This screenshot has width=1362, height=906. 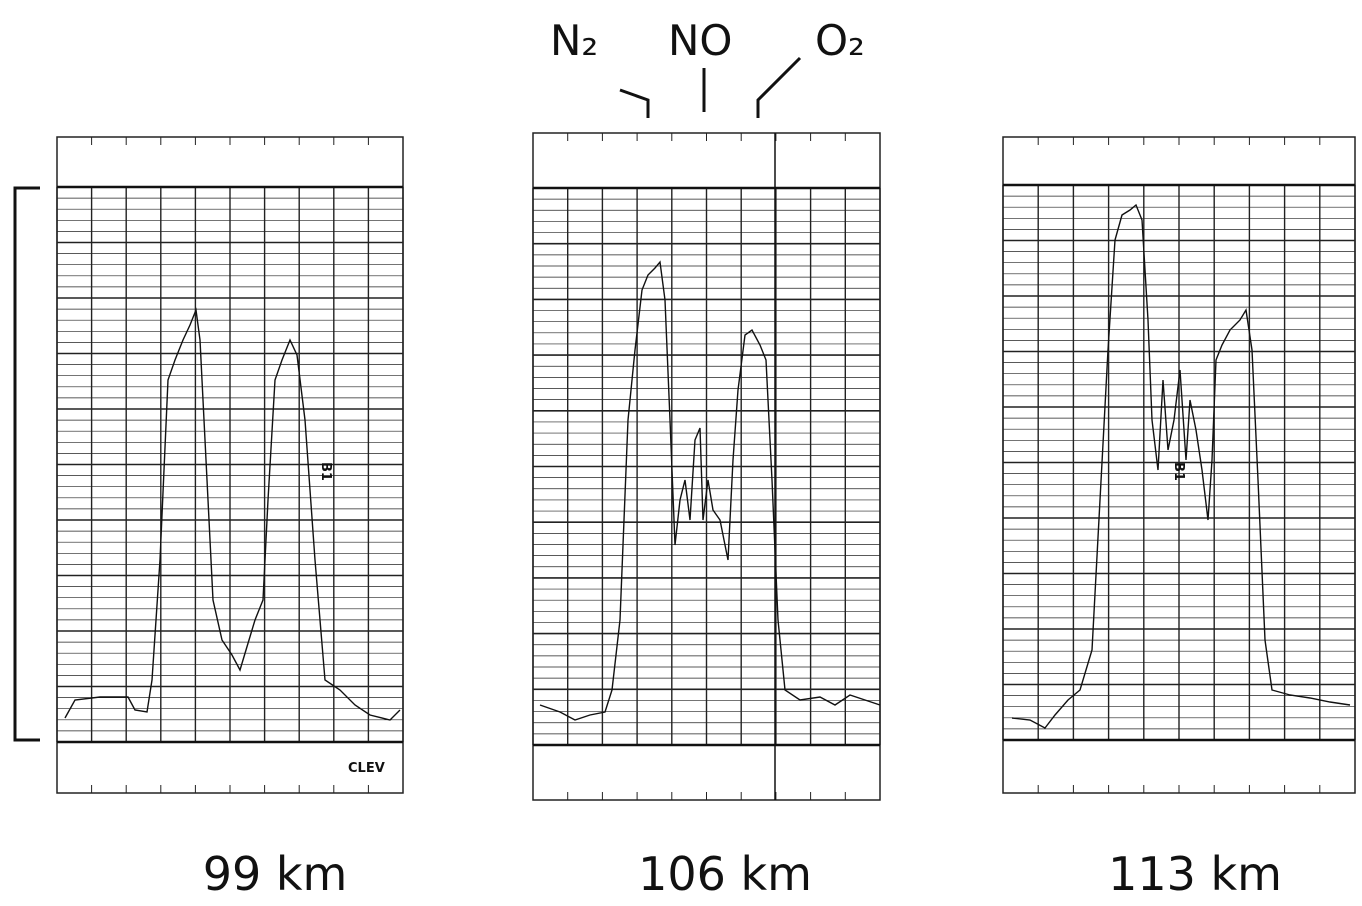 What do you see at coordinates (725, 874) in the screenshot?
I see `altitude-caption: 106 km` at bounding box center [725, 874].